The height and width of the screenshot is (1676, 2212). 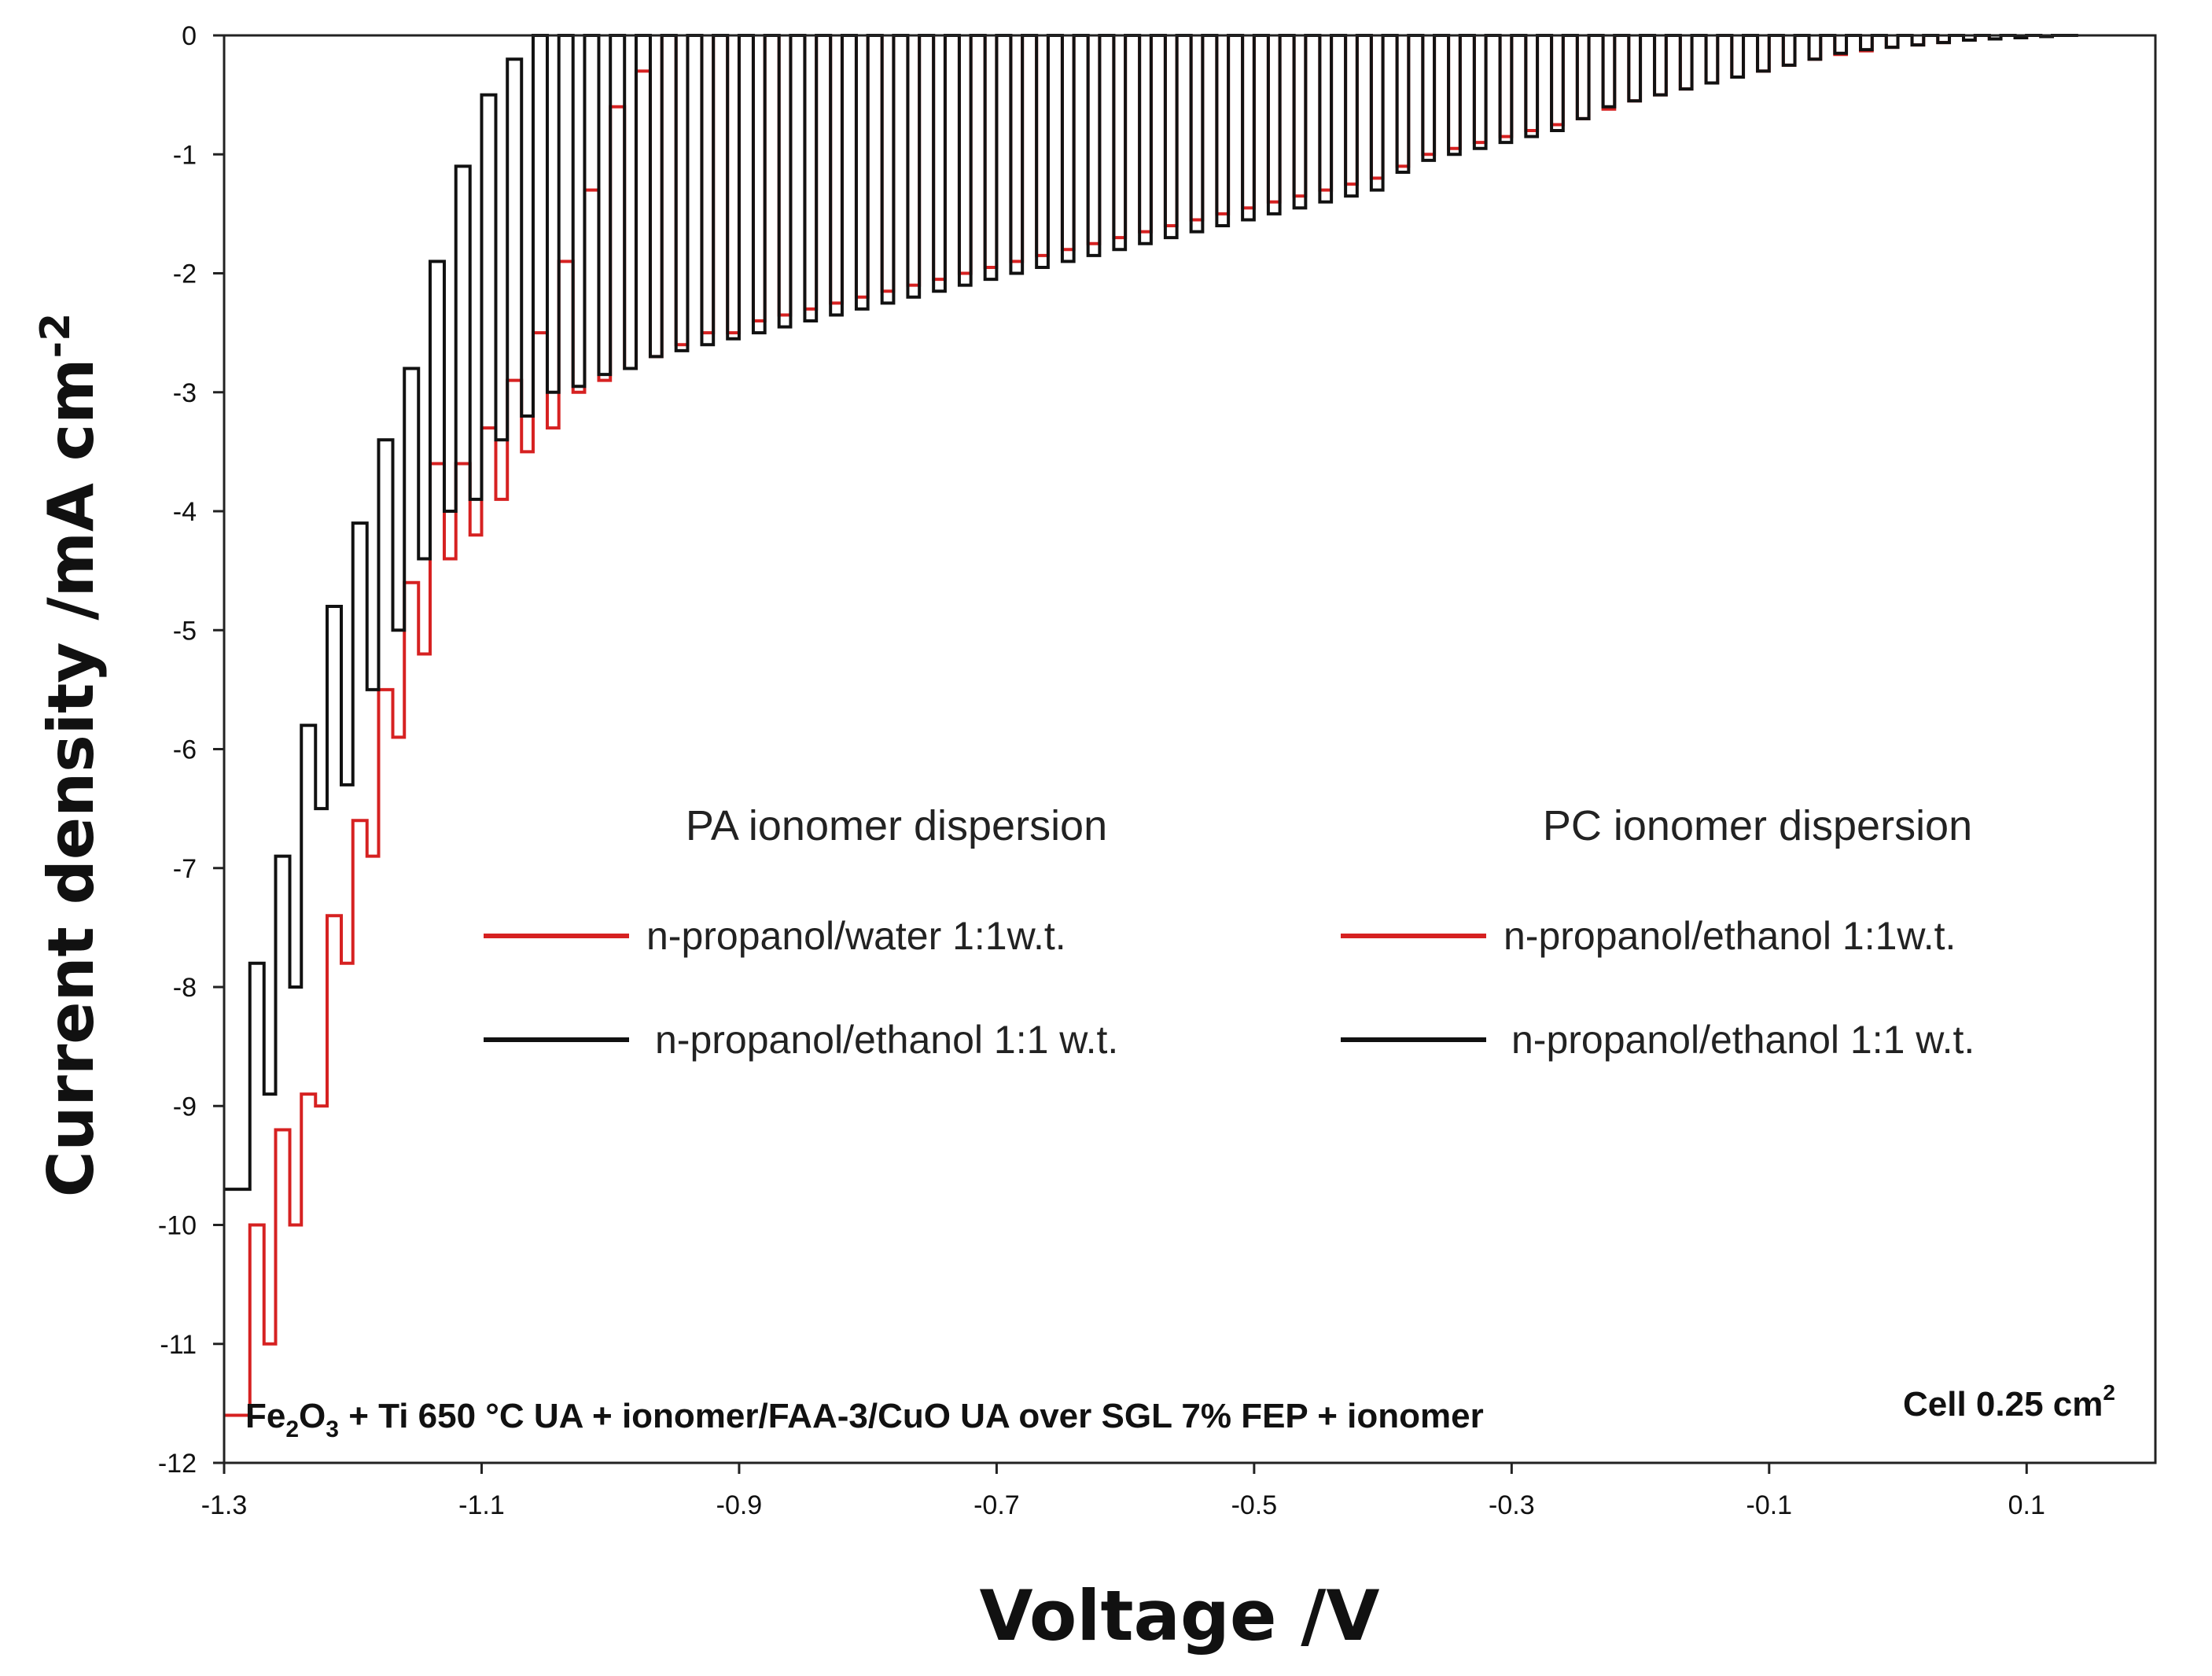 I want to click on y-tick-label: -9, so click(x=185, y=1107).